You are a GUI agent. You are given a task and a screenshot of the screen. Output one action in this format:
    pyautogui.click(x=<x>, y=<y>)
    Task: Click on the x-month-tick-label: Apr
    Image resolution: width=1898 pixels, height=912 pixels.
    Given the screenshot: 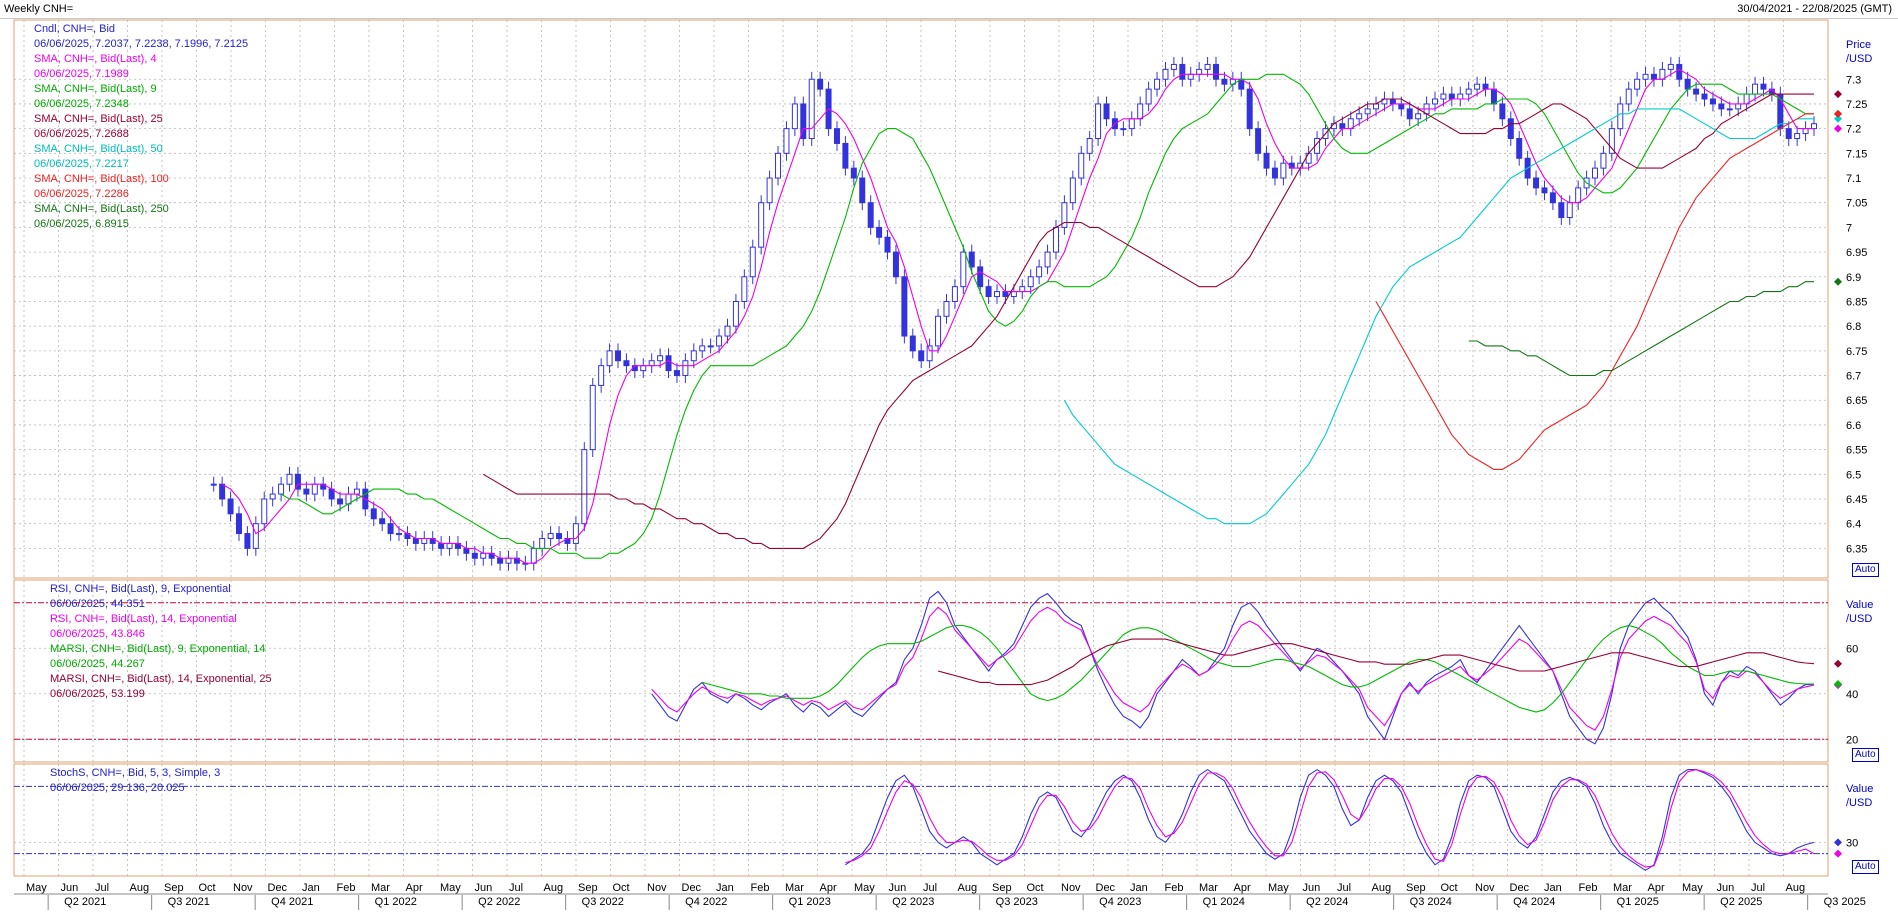 What is the action you would take?
    pyautogui.click(x=828, y=888)
    